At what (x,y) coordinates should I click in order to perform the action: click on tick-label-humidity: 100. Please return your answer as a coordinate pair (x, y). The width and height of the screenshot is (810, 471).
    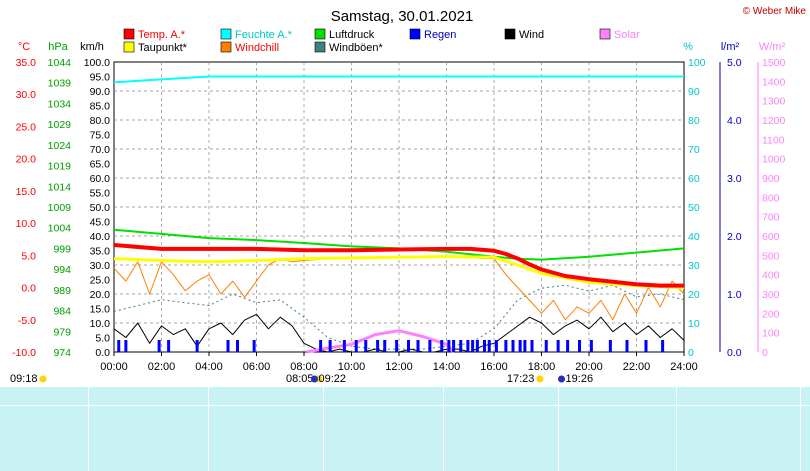
    Looking at the image, I should click on (697, 63).